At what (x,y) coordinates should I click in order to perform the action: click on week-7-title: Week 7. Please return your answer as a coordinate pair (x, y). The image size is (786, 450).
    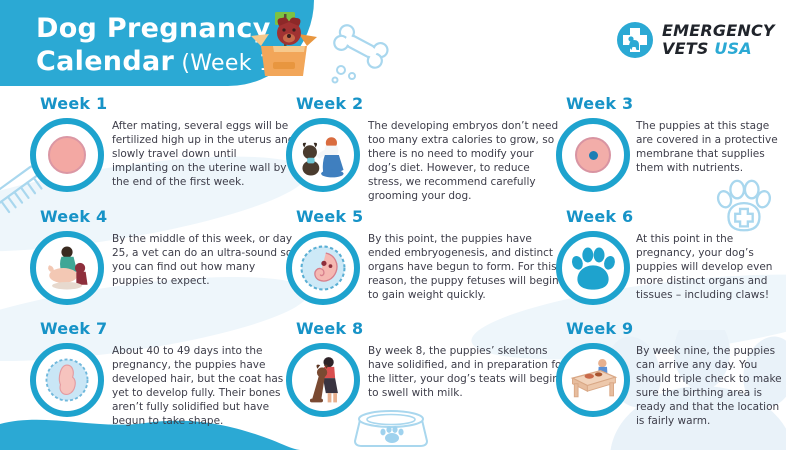
    Looking at the image, I should click on (74, 328).